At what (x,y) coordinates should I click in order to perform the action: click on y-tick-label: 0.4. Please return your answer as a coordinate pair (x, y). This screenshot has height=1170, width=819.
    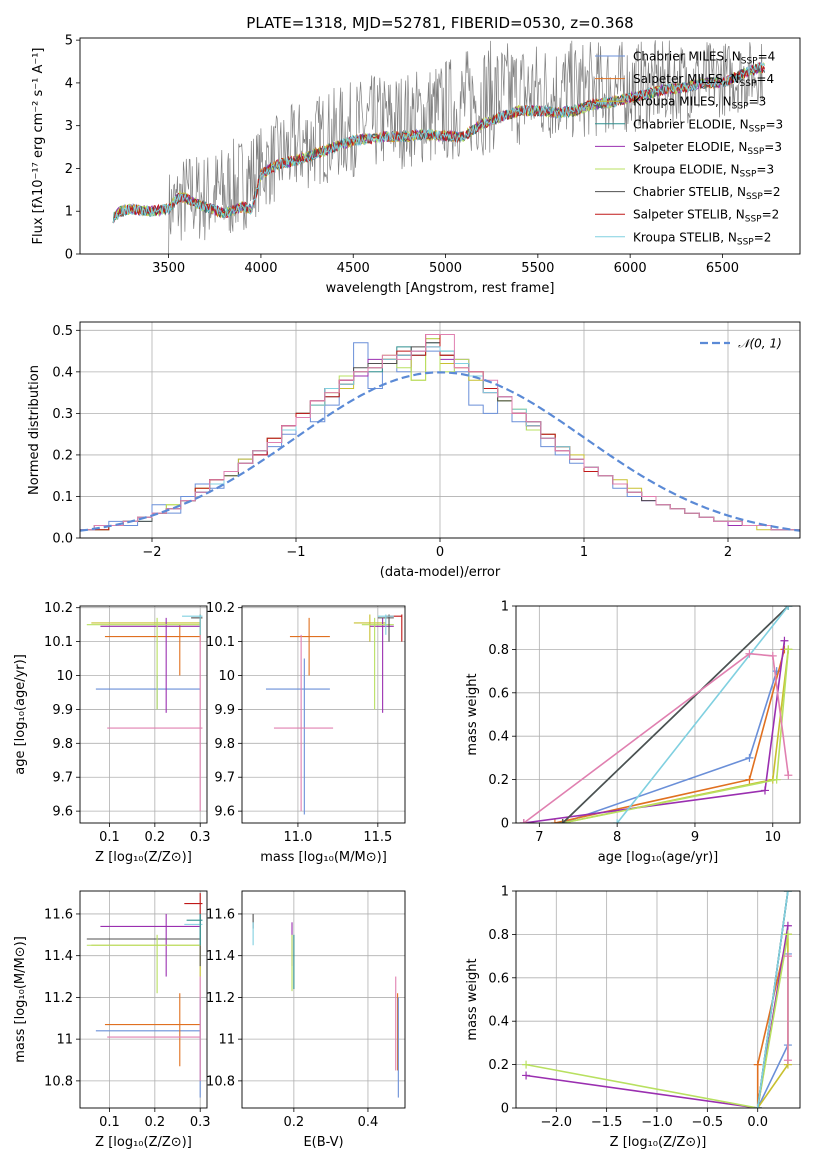
    Looking at the image, I should click on (498, 1022).